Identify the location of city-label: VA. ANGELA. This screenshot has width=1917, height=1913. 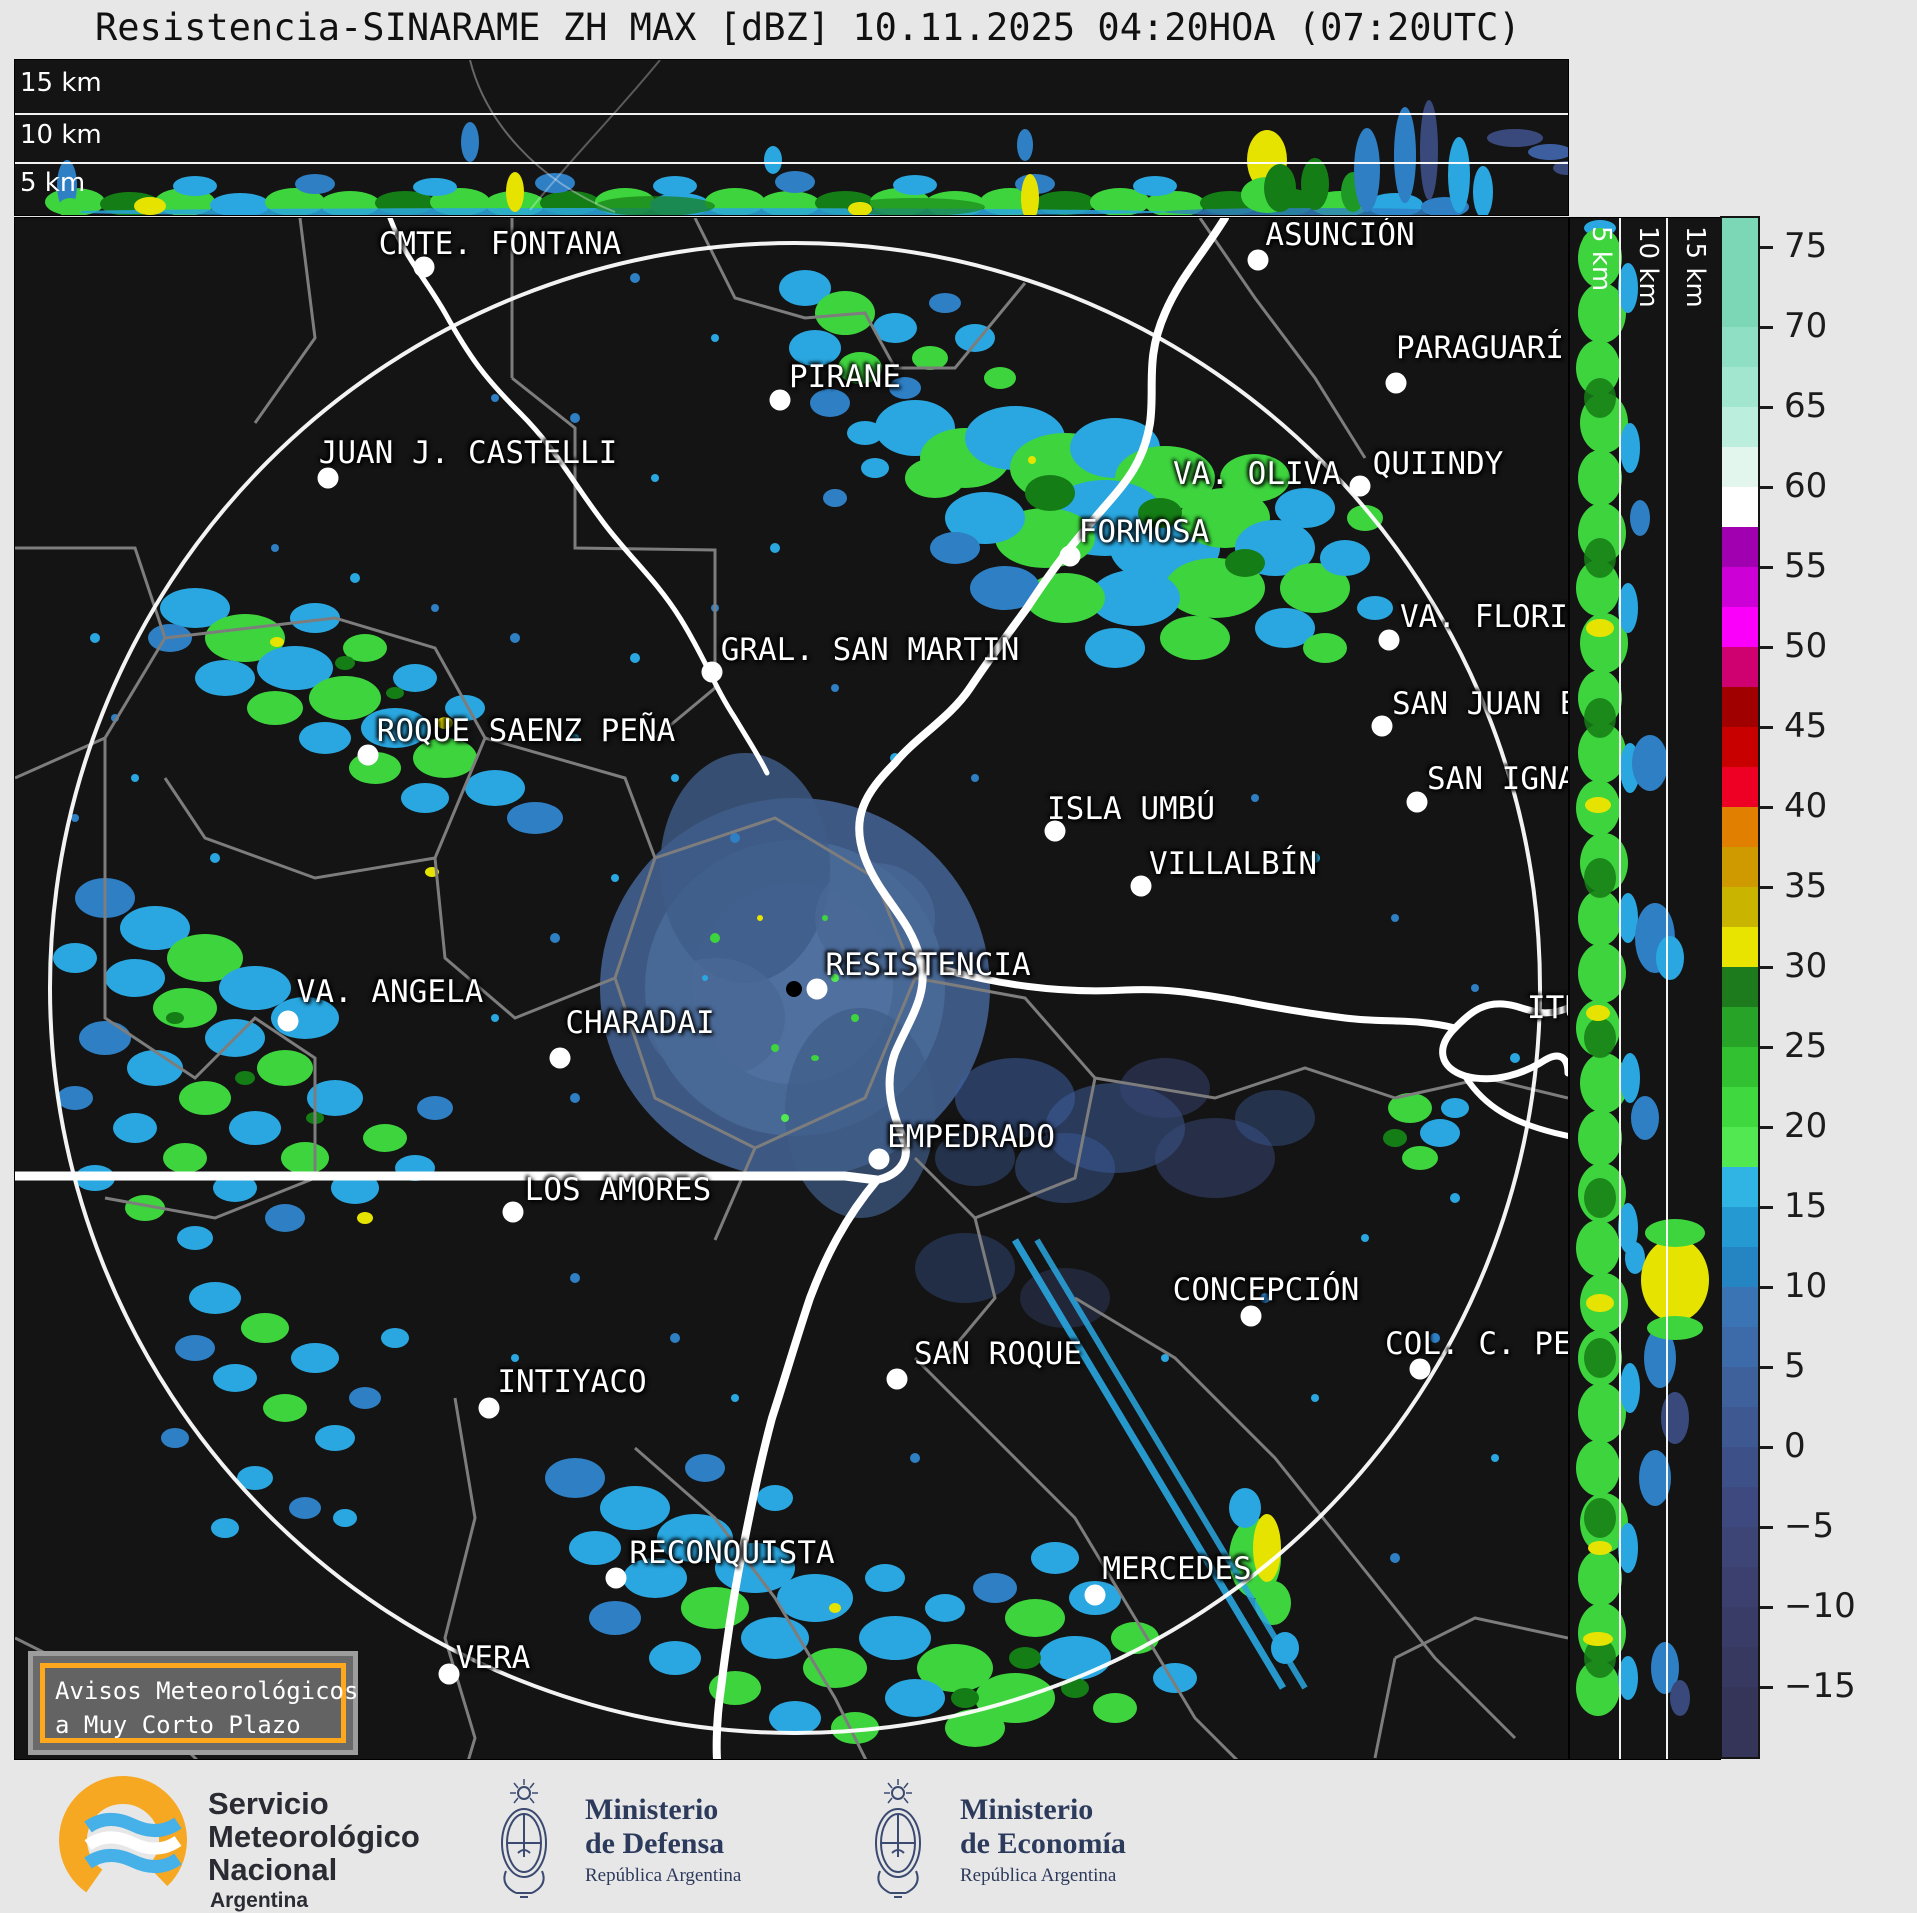
(390, 992).